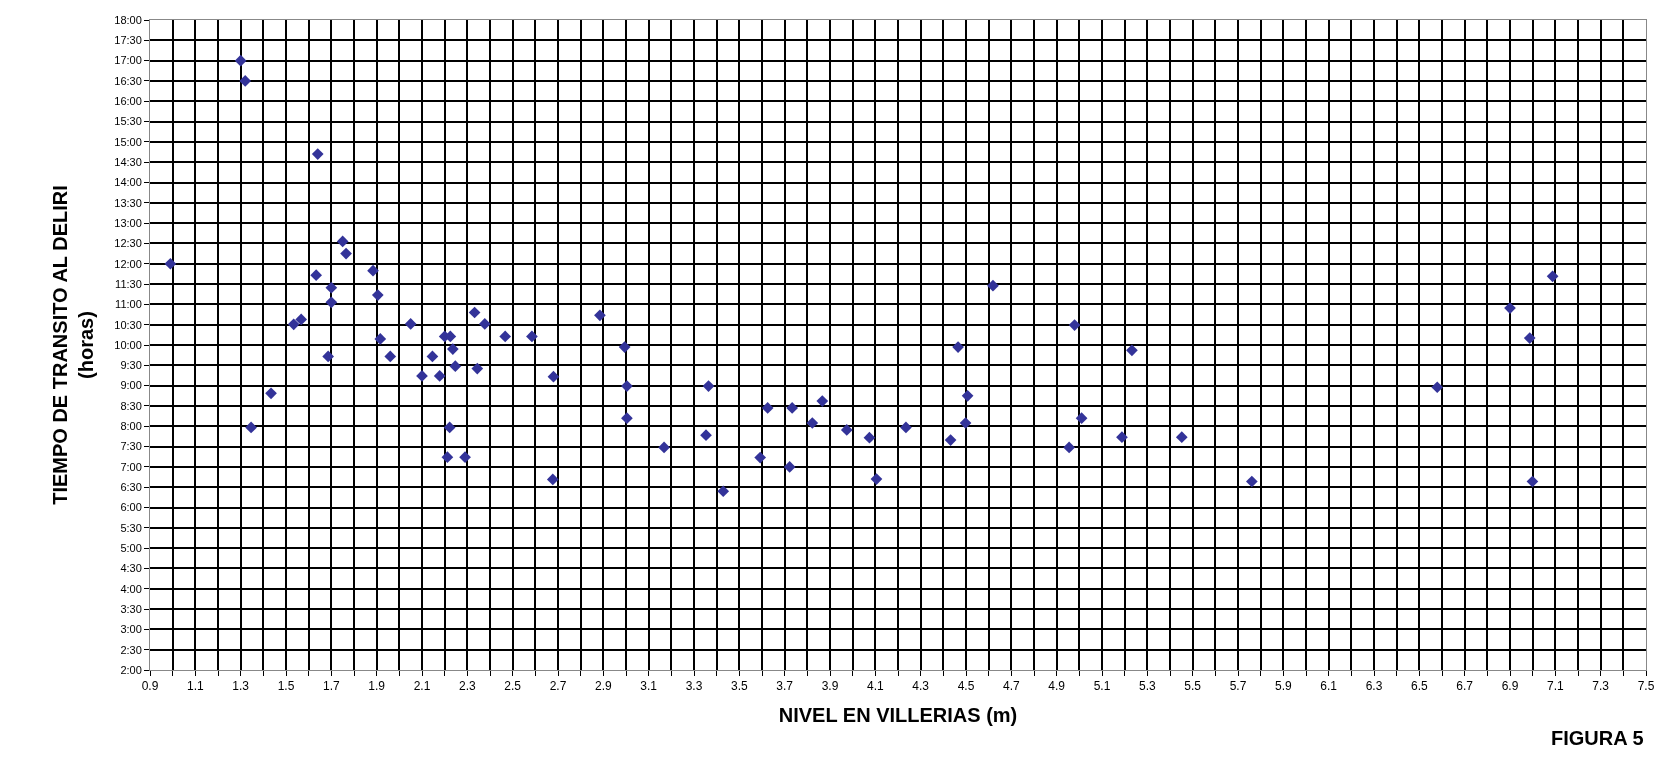 This screenshot has width=1676, height=765. What do you see at coordinates (1147, 686) in the screenshot?
I see `x-tick-label: 5.3` at bounding box center [1147, 686].